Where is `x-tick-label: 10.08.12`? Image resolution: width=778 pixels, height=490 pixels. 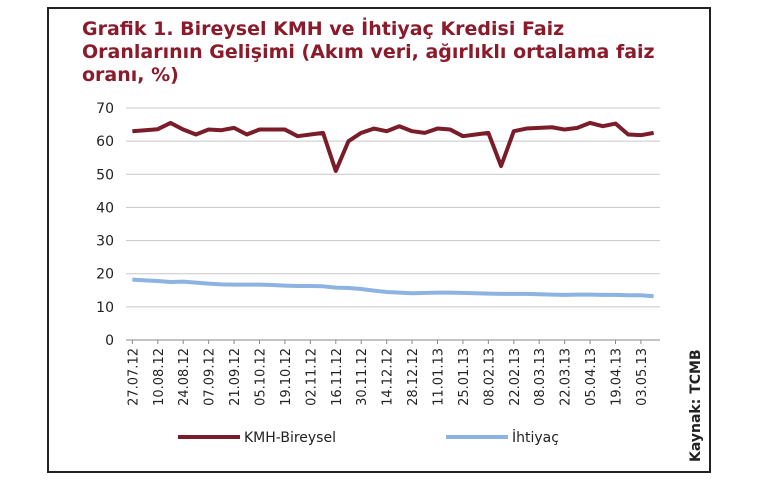 x-tick-label: 10.08.12 is located at coordinates (159, 377).